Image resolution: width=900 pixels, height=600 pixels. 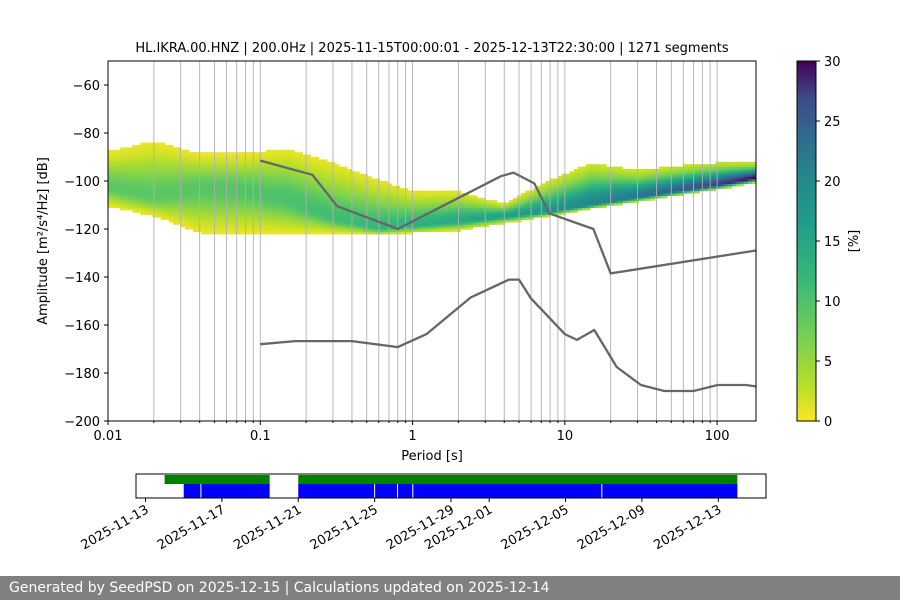 What do you see at coordinates (344, 527) in the screenshot?
I see `timeline-tick-label: 2025-11-25` at bounding box center [344, 527].